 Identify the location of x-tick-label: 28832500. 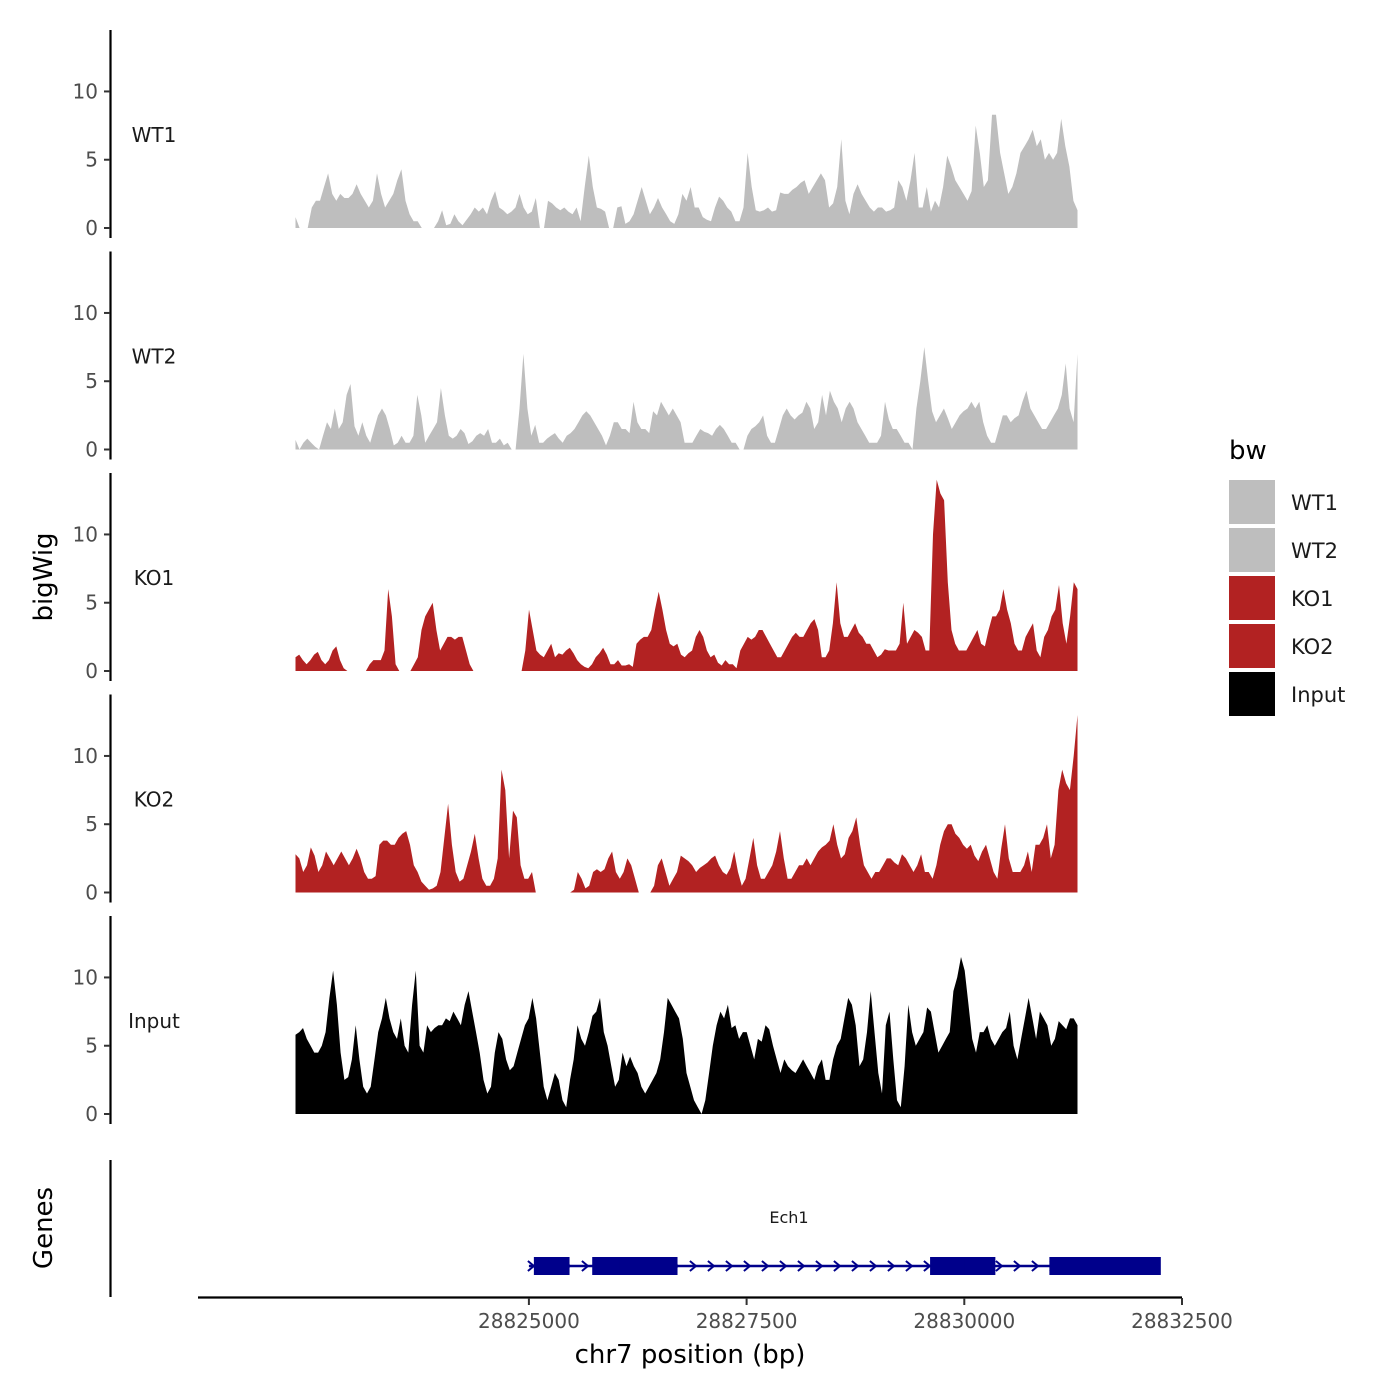
(1182, 1321).